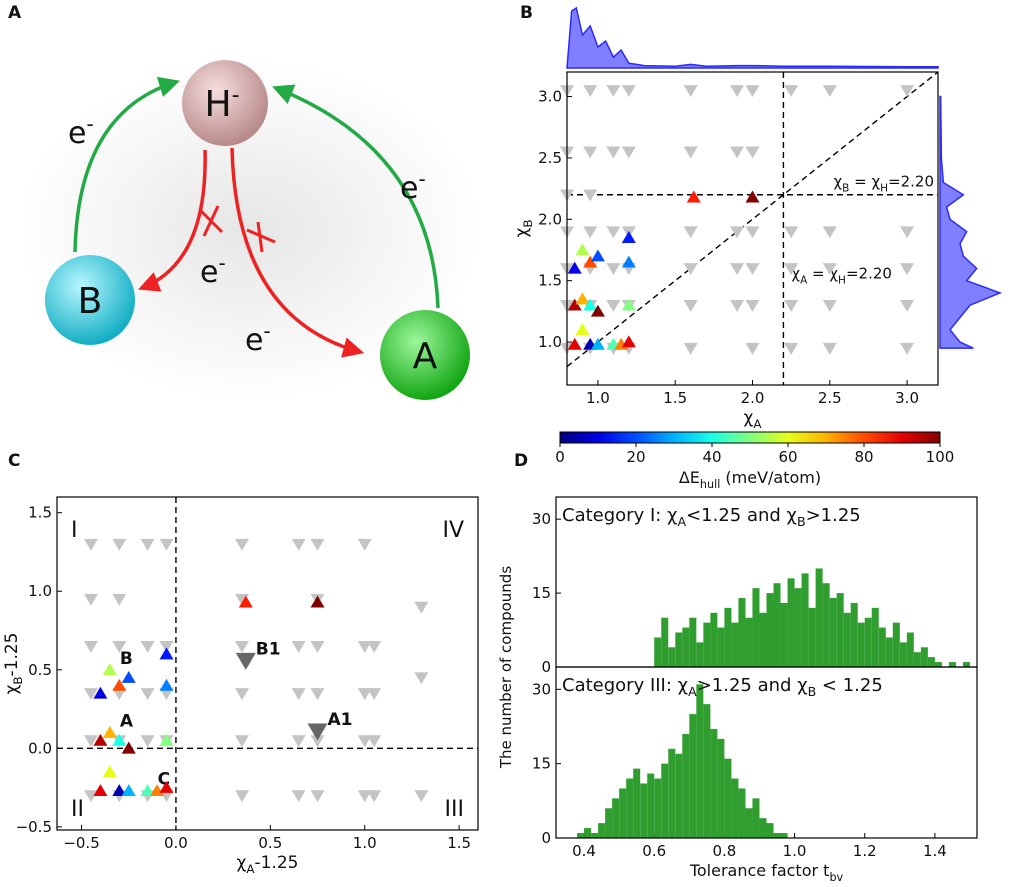  What do you see at coordinates (40, 591) in the screenshot?
I see `y-tick-label: 1.0` at bounding box center [40, 591].